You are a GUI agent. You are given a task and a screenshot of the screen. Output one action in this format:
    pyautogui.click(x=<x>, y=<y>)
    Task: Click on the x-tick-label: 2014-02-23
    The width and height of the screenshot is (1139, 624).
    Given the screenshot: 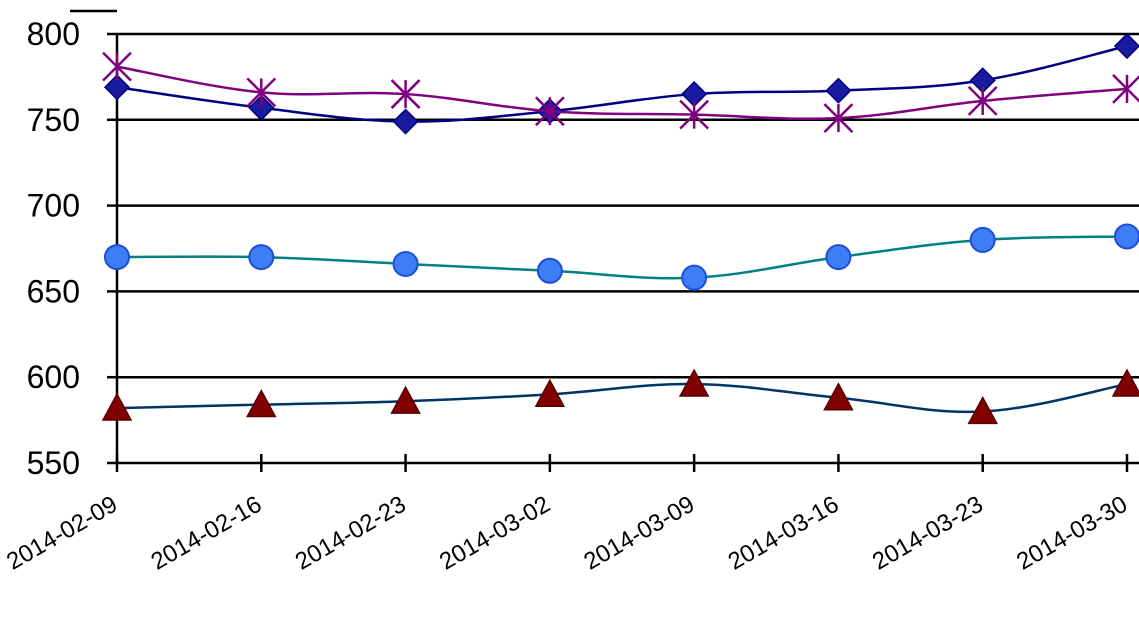 What is the action you would take?
    pyautogui.click(x=351, y=533)
    